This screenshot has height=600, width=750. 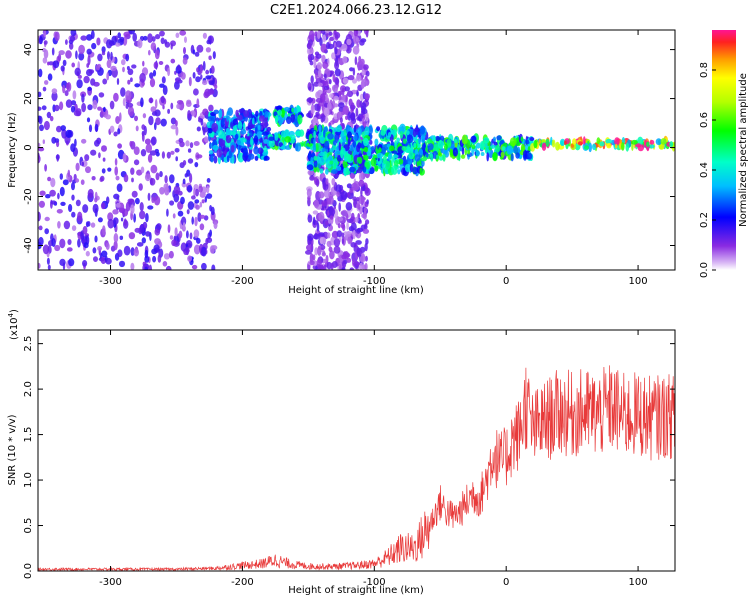 I want to click on snr-x-label: Height of straight line (km), so click(x=356, y=590).